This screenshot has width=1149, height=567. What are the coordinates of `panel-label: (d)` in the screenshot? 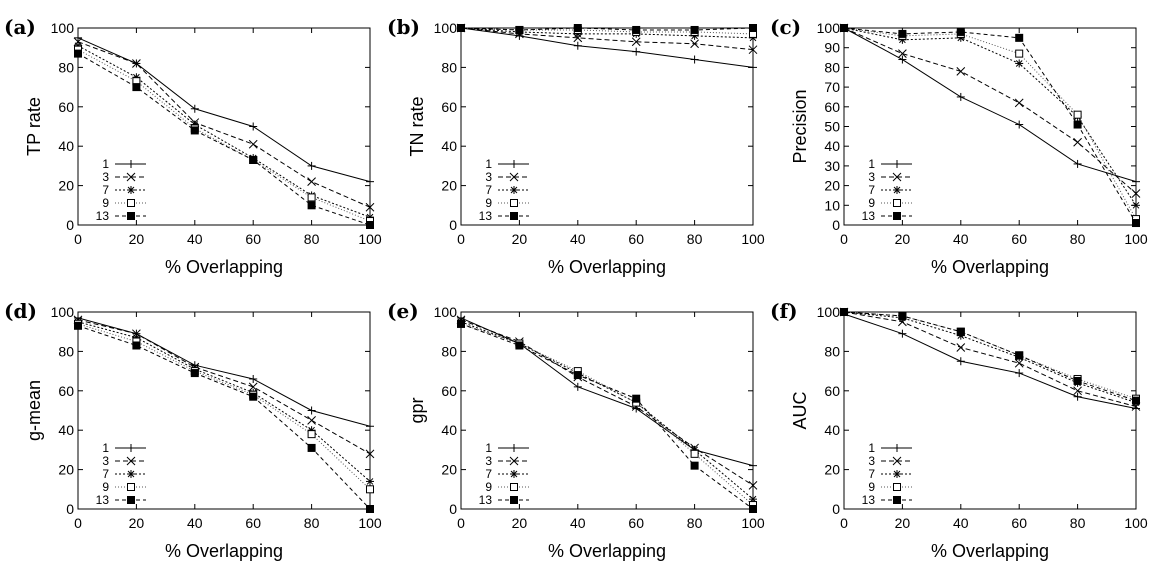 It's located at (20, 311).